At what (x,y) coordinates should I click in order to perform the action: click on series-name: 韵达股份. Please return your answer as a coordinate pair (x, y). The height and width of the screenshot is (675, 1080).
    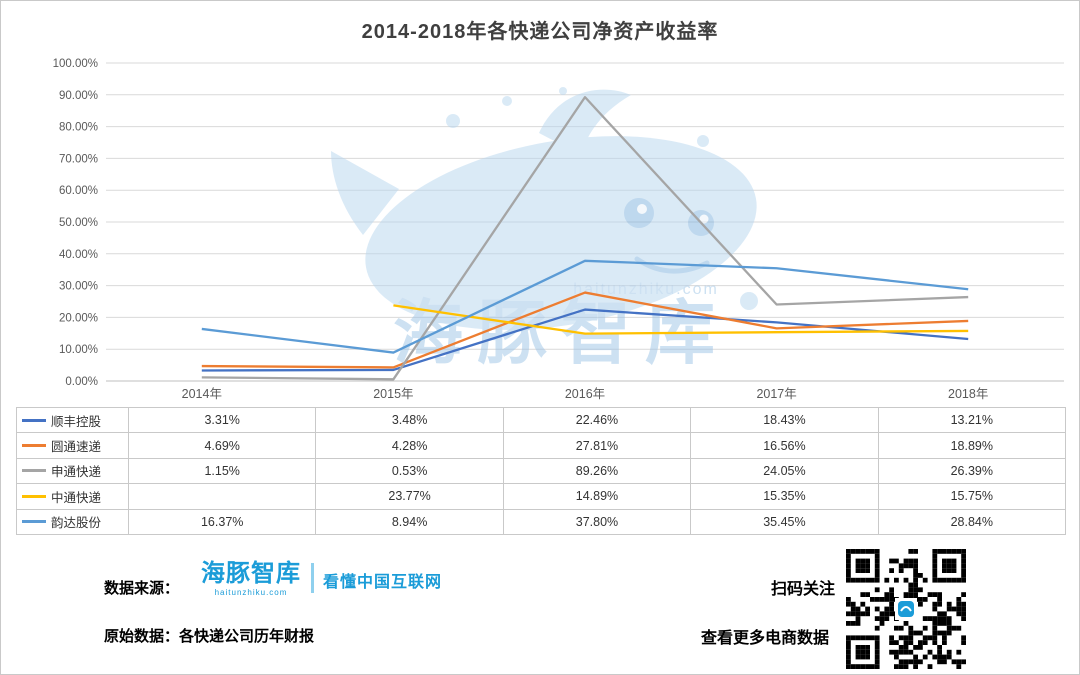
    Looking at the image, I should click on (76, 523).